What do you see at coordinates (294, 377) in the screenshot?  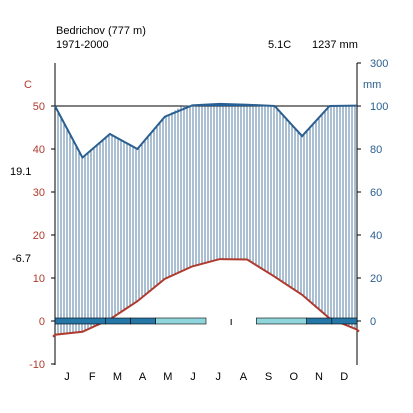 I see `month-label: O` at bounding box center [294, 377].